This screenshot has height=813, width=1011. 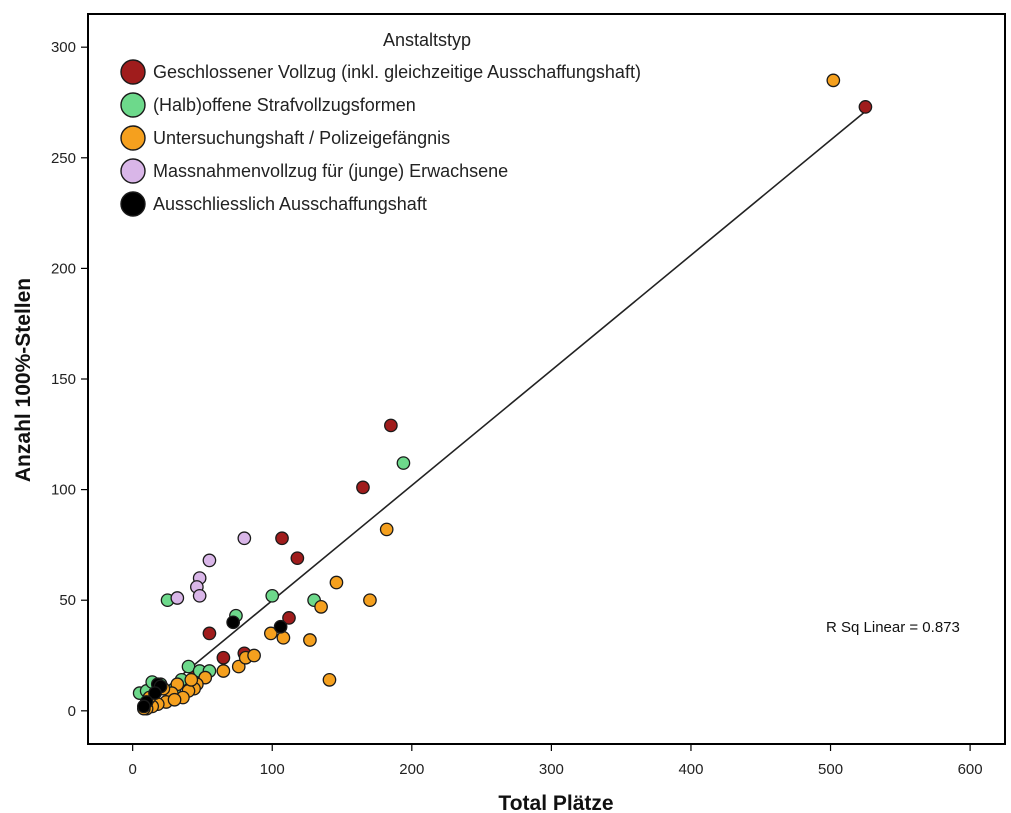 I want to click on x-axis-title: Total Plätze, so click(x=555, y=802).